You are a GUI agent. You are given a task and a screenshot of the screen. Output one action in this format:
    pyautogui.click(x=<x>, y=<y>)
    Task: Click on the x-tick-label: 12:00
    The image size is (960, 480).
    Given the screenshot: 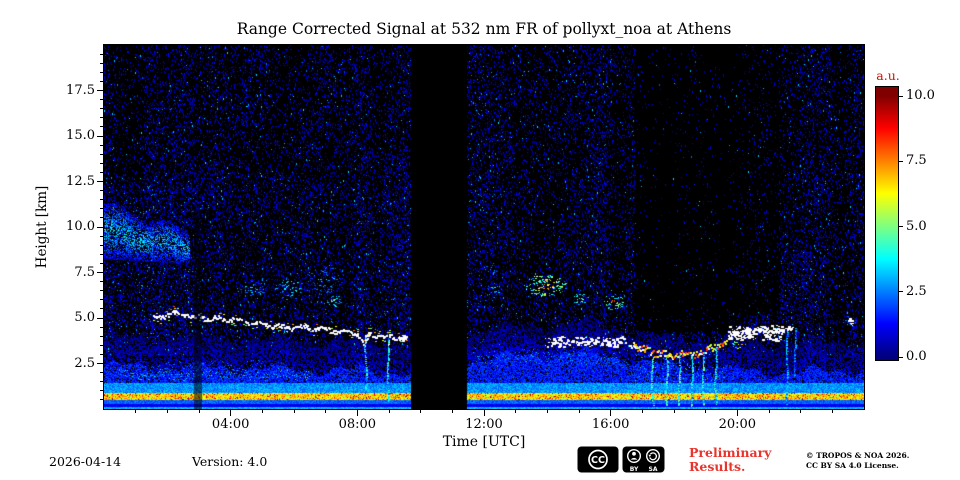 What is the action you would take?
    pyautogui.click(x=484, y=424)
    